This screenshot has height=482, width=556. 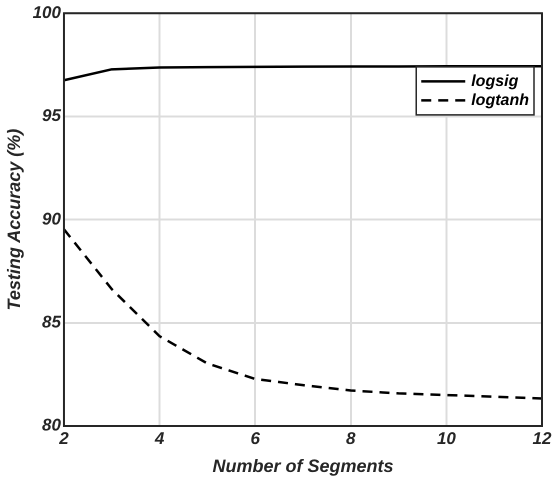 What do you see at coordinates (52, 116) in the screenshot?
I see `y-tick-label: 95` at bounding box center [52, 116].